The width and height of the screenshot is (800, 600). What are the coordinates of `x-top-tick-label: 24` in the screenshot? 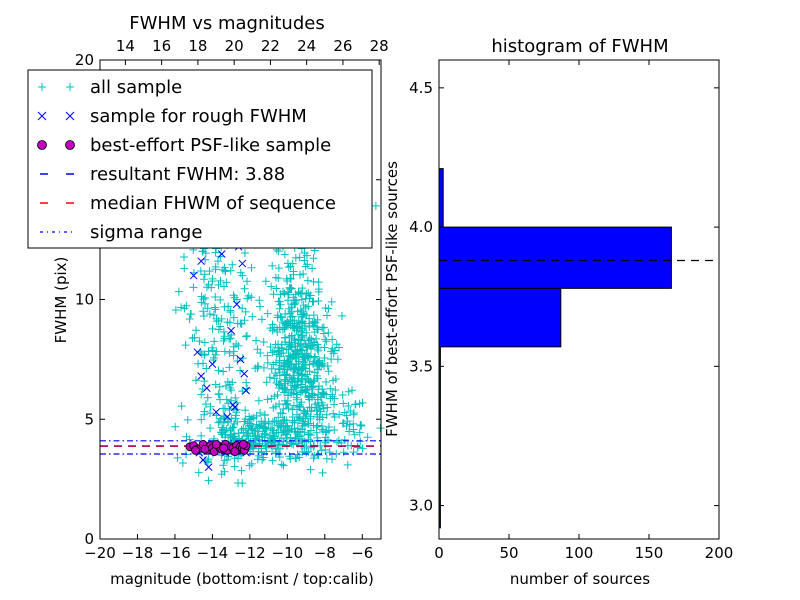 It's located at (306, 46).